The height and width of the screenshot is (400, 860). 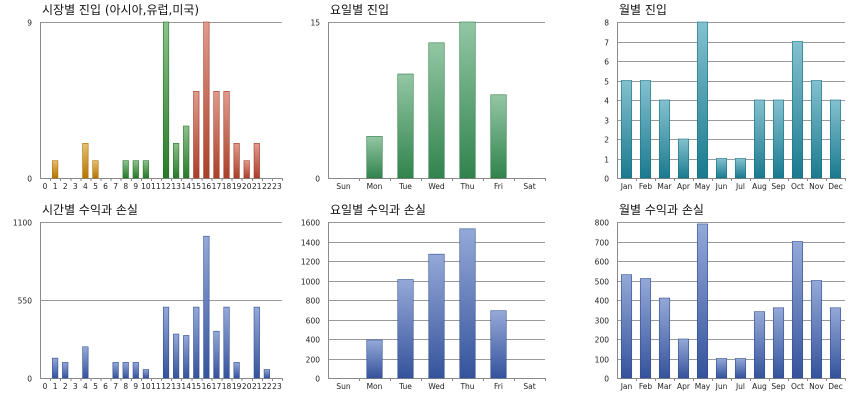 What do you see at coordinates (797, 386) in the screenshot?
I see `x-tick-label: Oct` at bounding box center [797, 386].